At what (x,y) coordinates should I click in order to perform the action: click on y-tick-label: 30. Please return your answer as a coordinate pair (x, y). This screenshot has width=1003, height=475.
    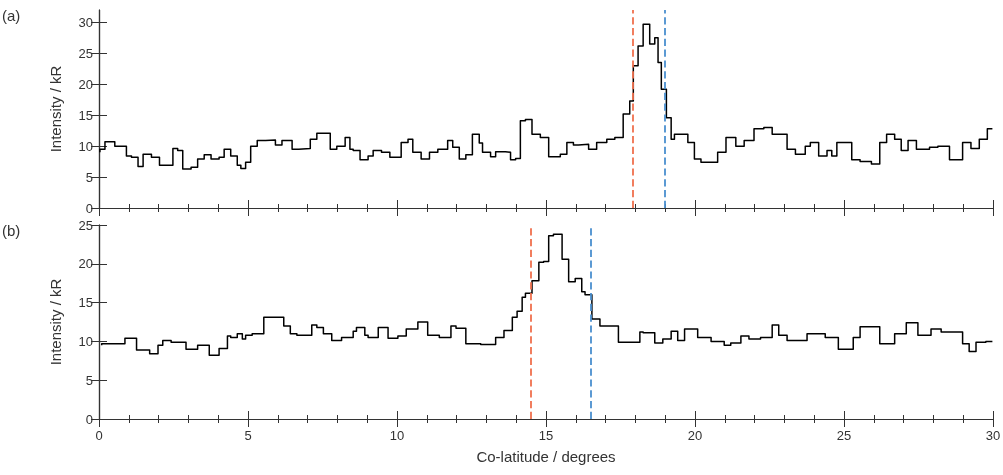
    Looking at the image, I should click on (85, 22).